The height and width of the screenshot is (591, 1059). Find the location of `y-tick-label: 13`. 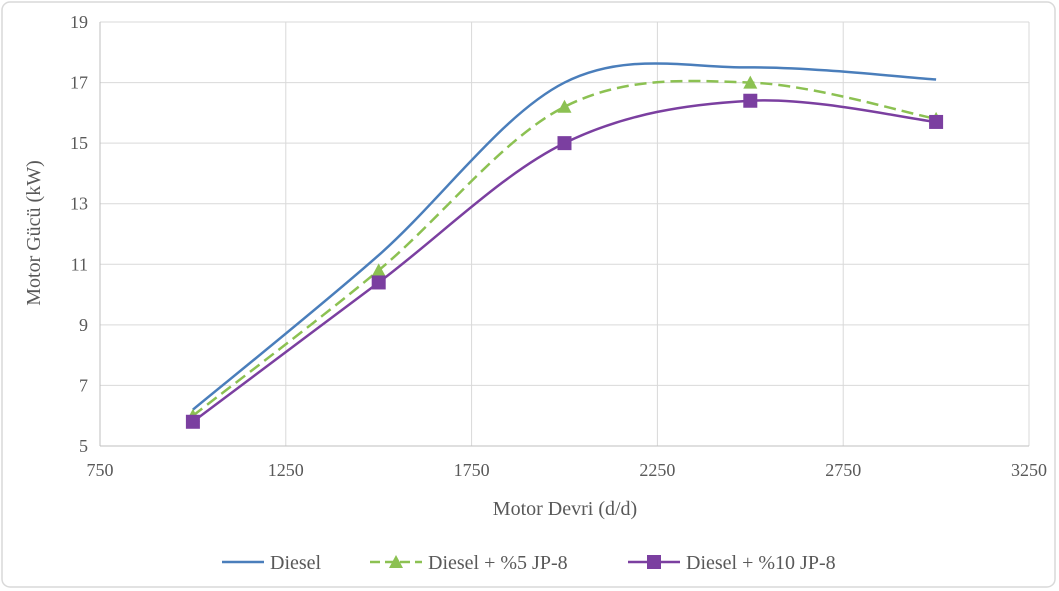

y-tick-label: 13 is located at coordinates (79, 204).